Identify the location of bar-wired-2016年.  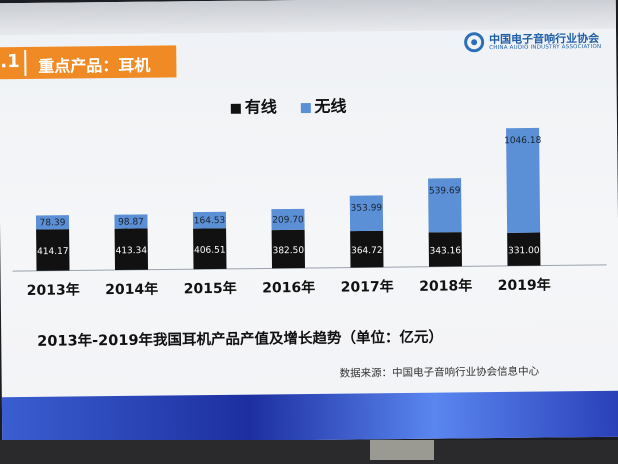
(288, 249).